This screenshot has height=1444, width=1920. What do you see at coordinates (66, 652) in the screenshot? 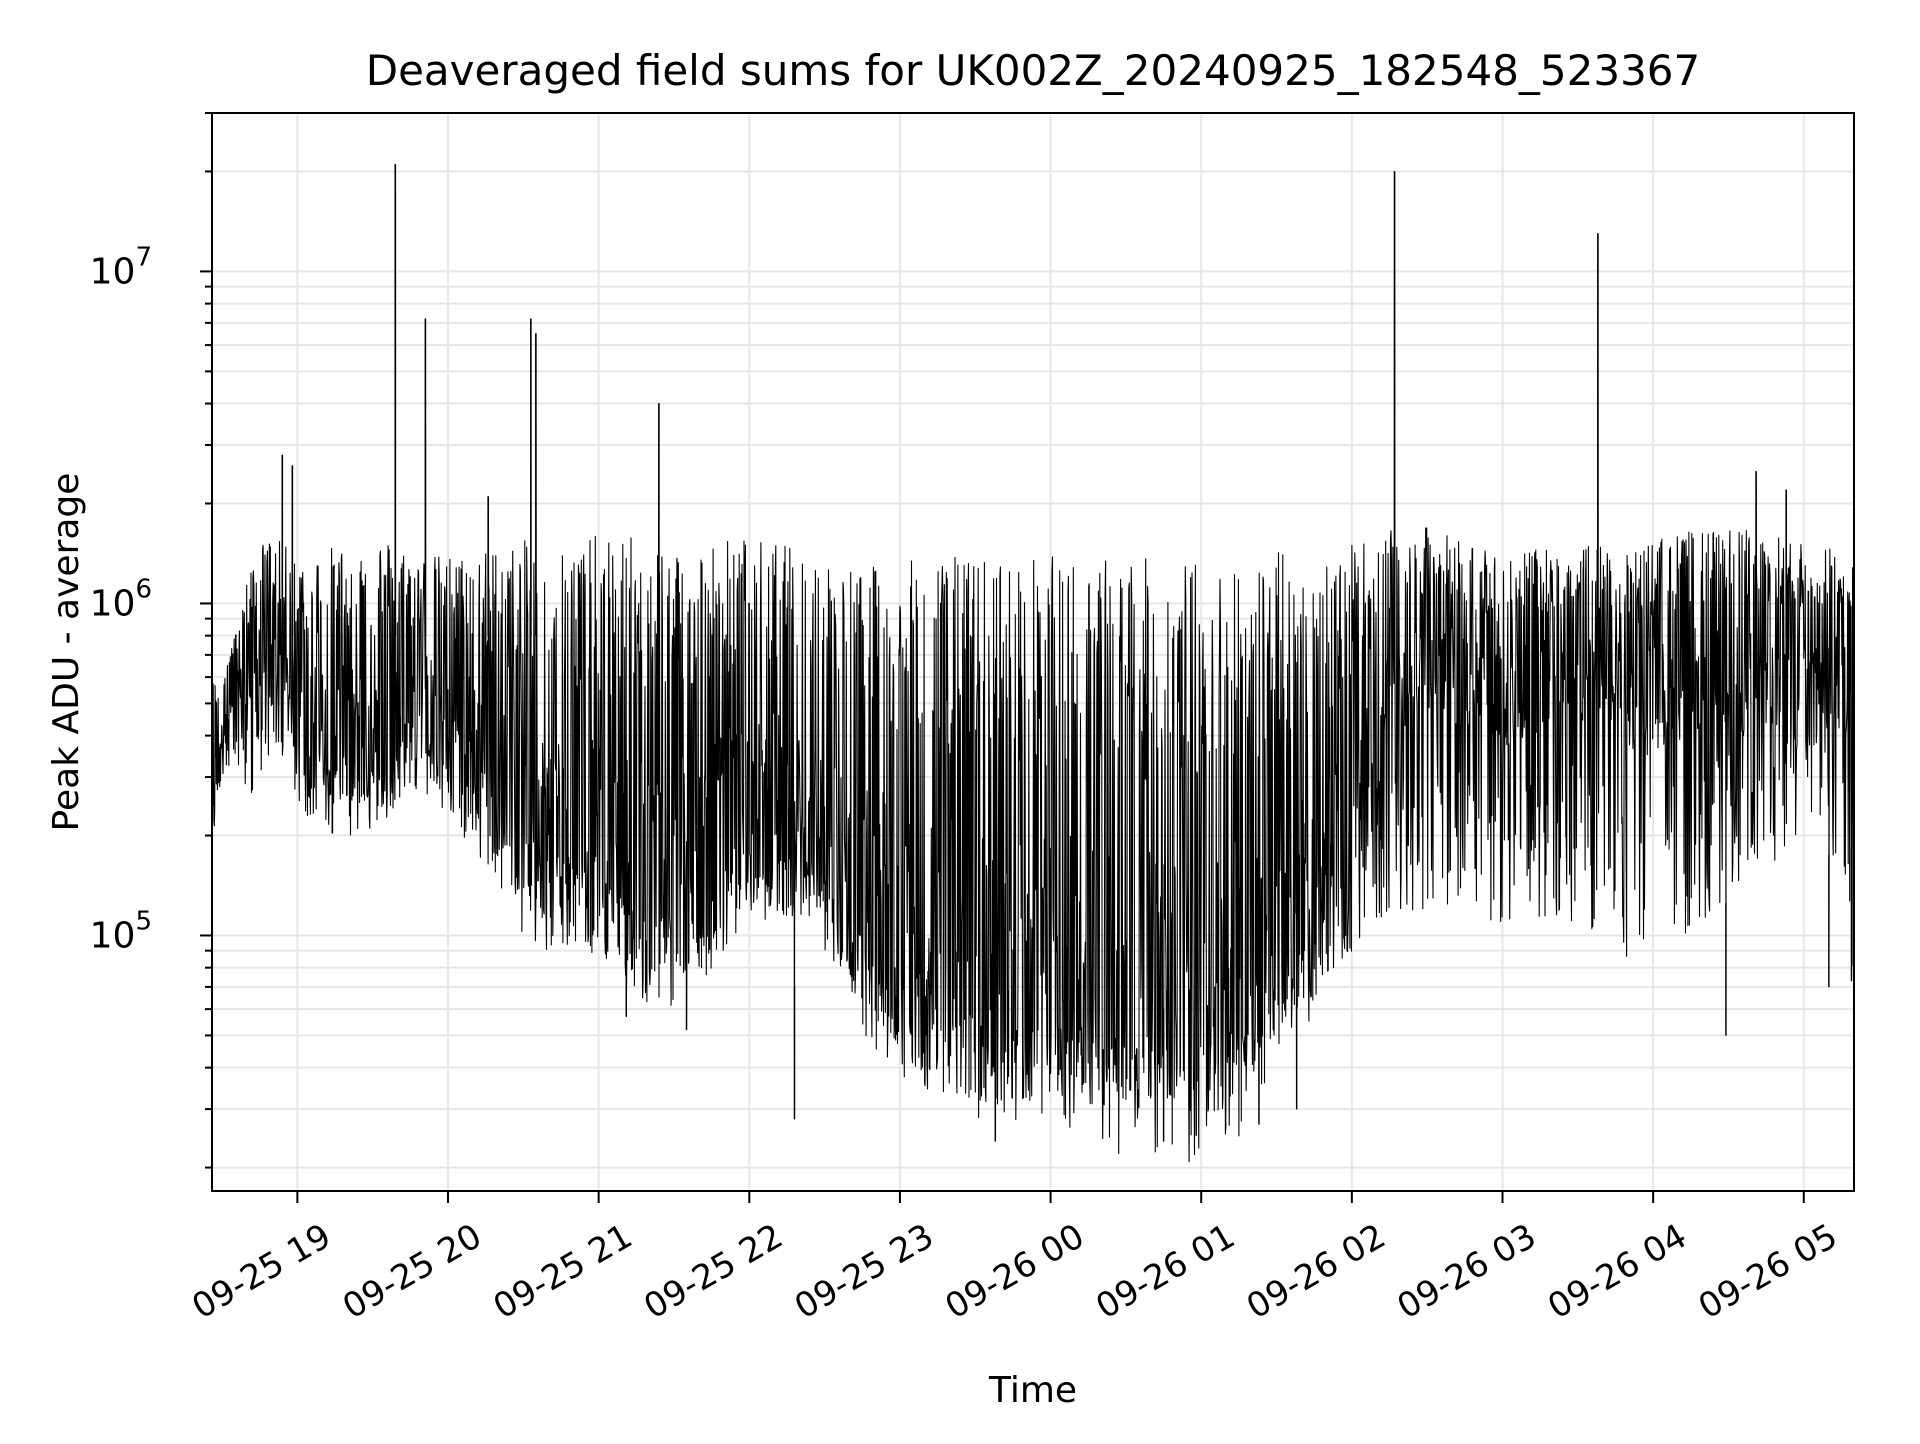
I see `y-axis-label: Peak ADU - average` at bounding box center [66, 652].